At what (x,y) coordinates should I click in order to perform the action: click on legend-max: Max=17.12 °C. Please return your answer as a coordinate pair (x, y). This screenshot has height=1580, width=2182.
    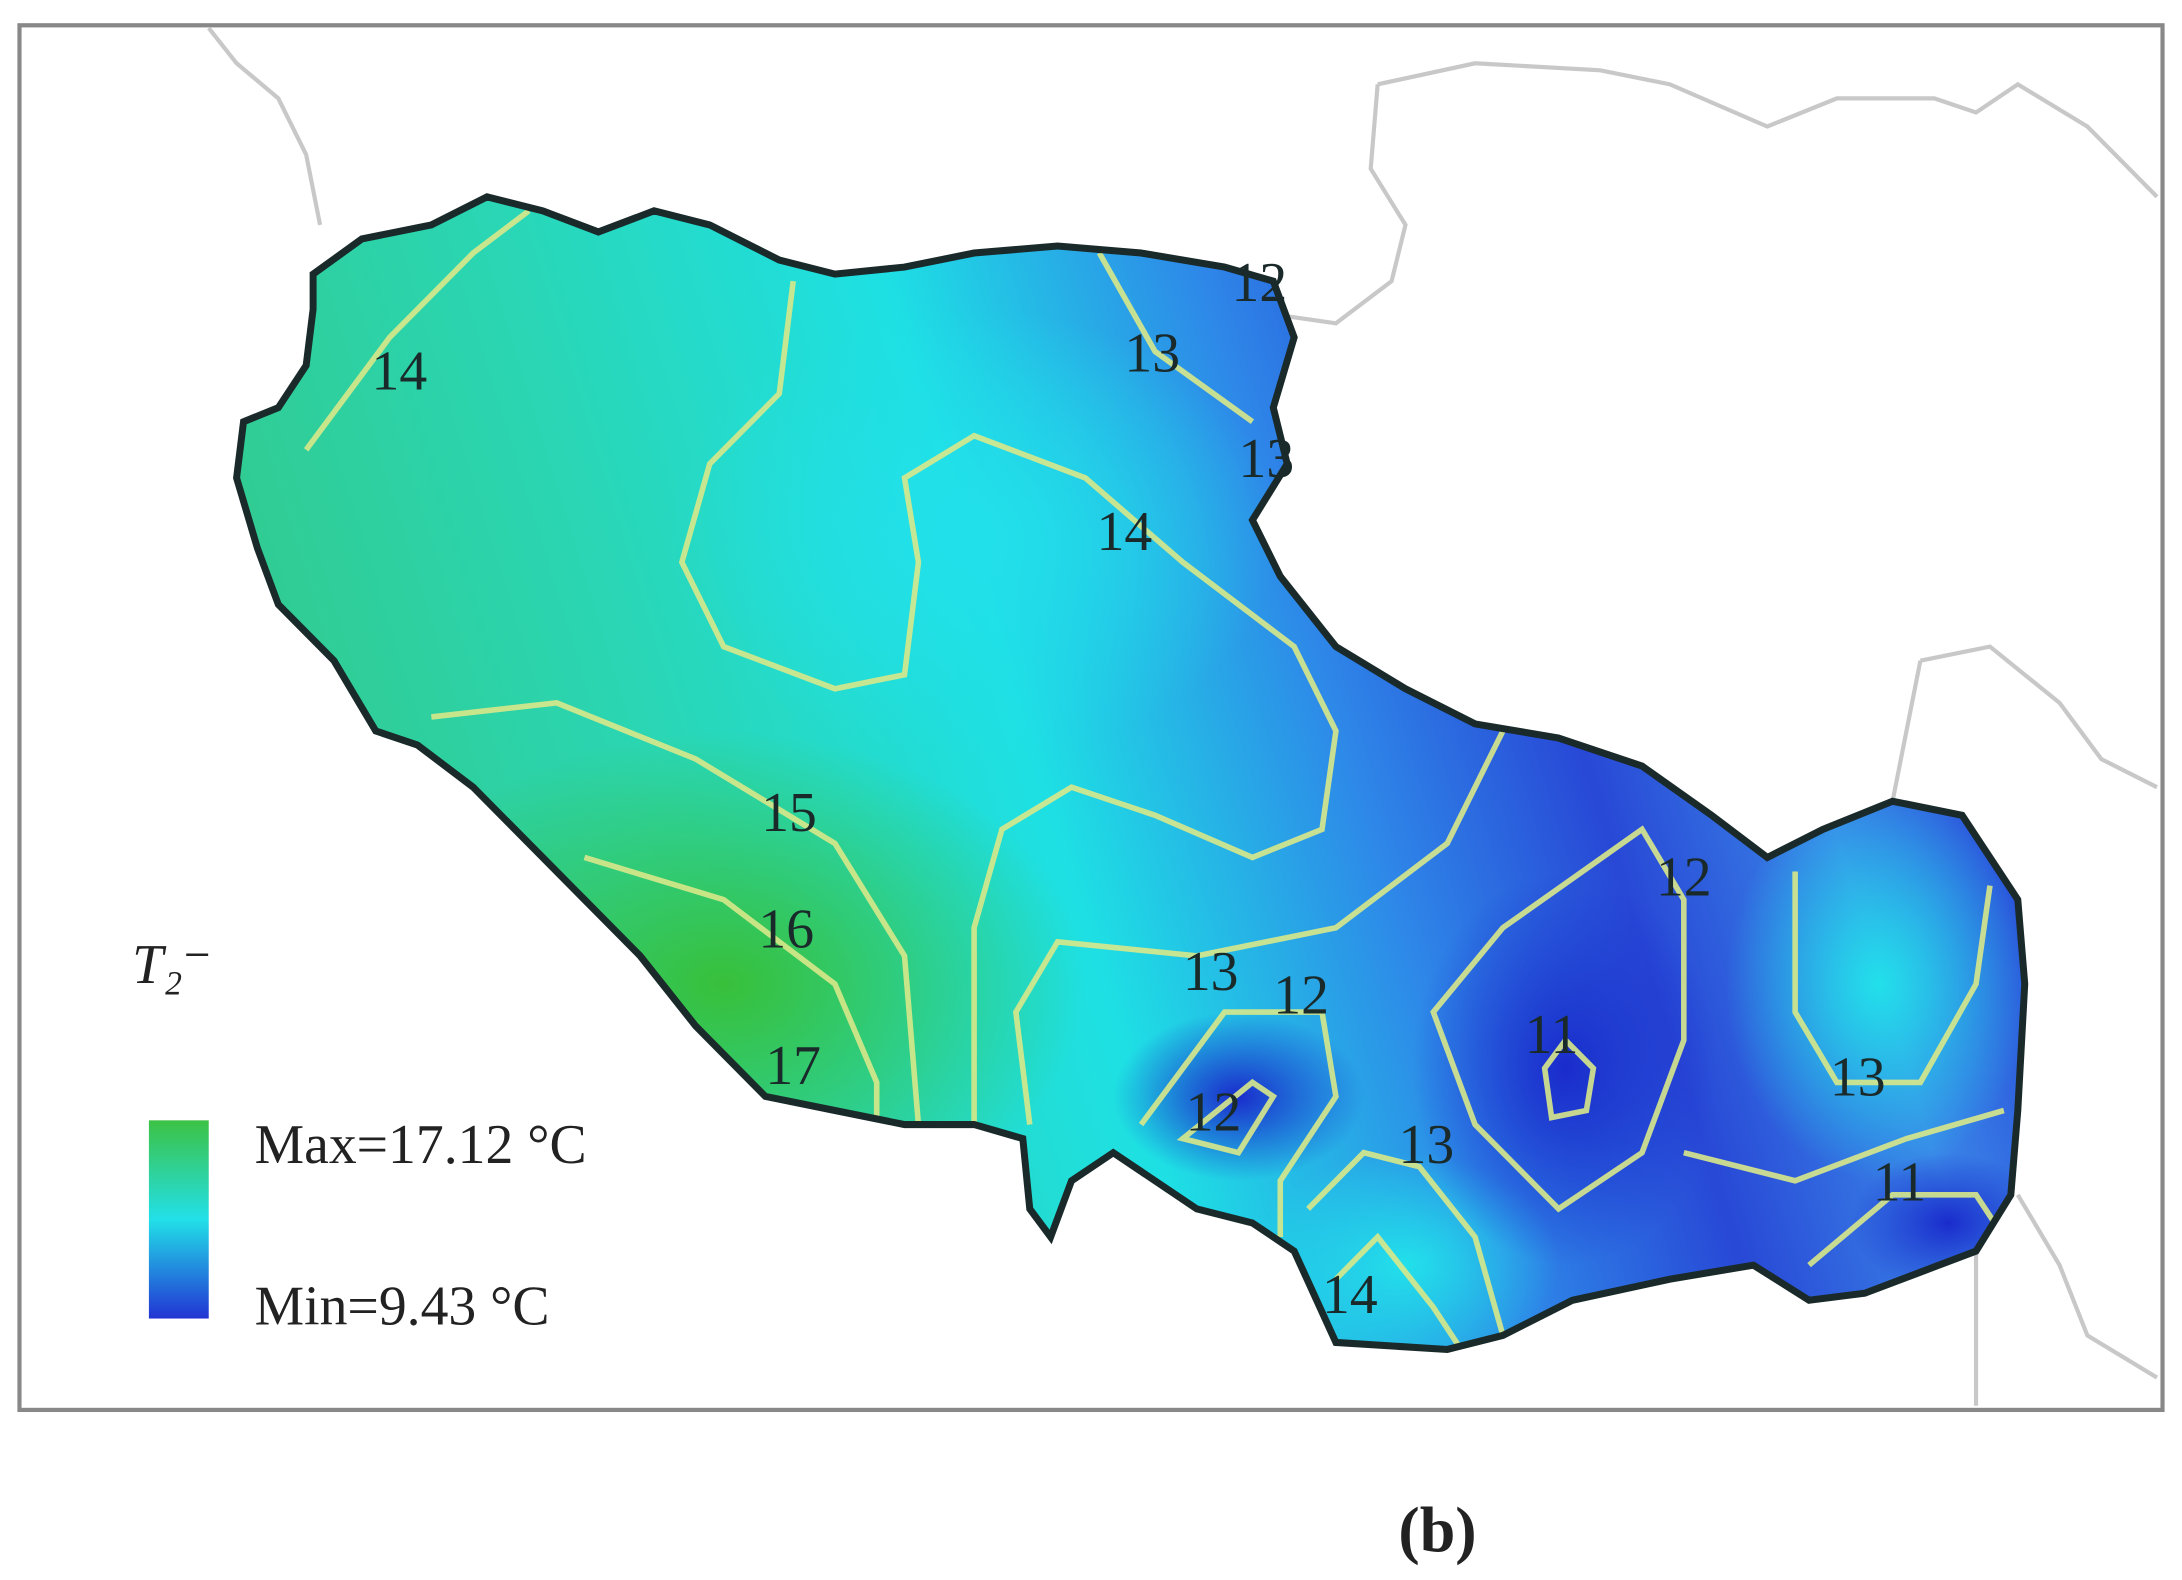
    Looking at the image, I should click on (421, 1145).